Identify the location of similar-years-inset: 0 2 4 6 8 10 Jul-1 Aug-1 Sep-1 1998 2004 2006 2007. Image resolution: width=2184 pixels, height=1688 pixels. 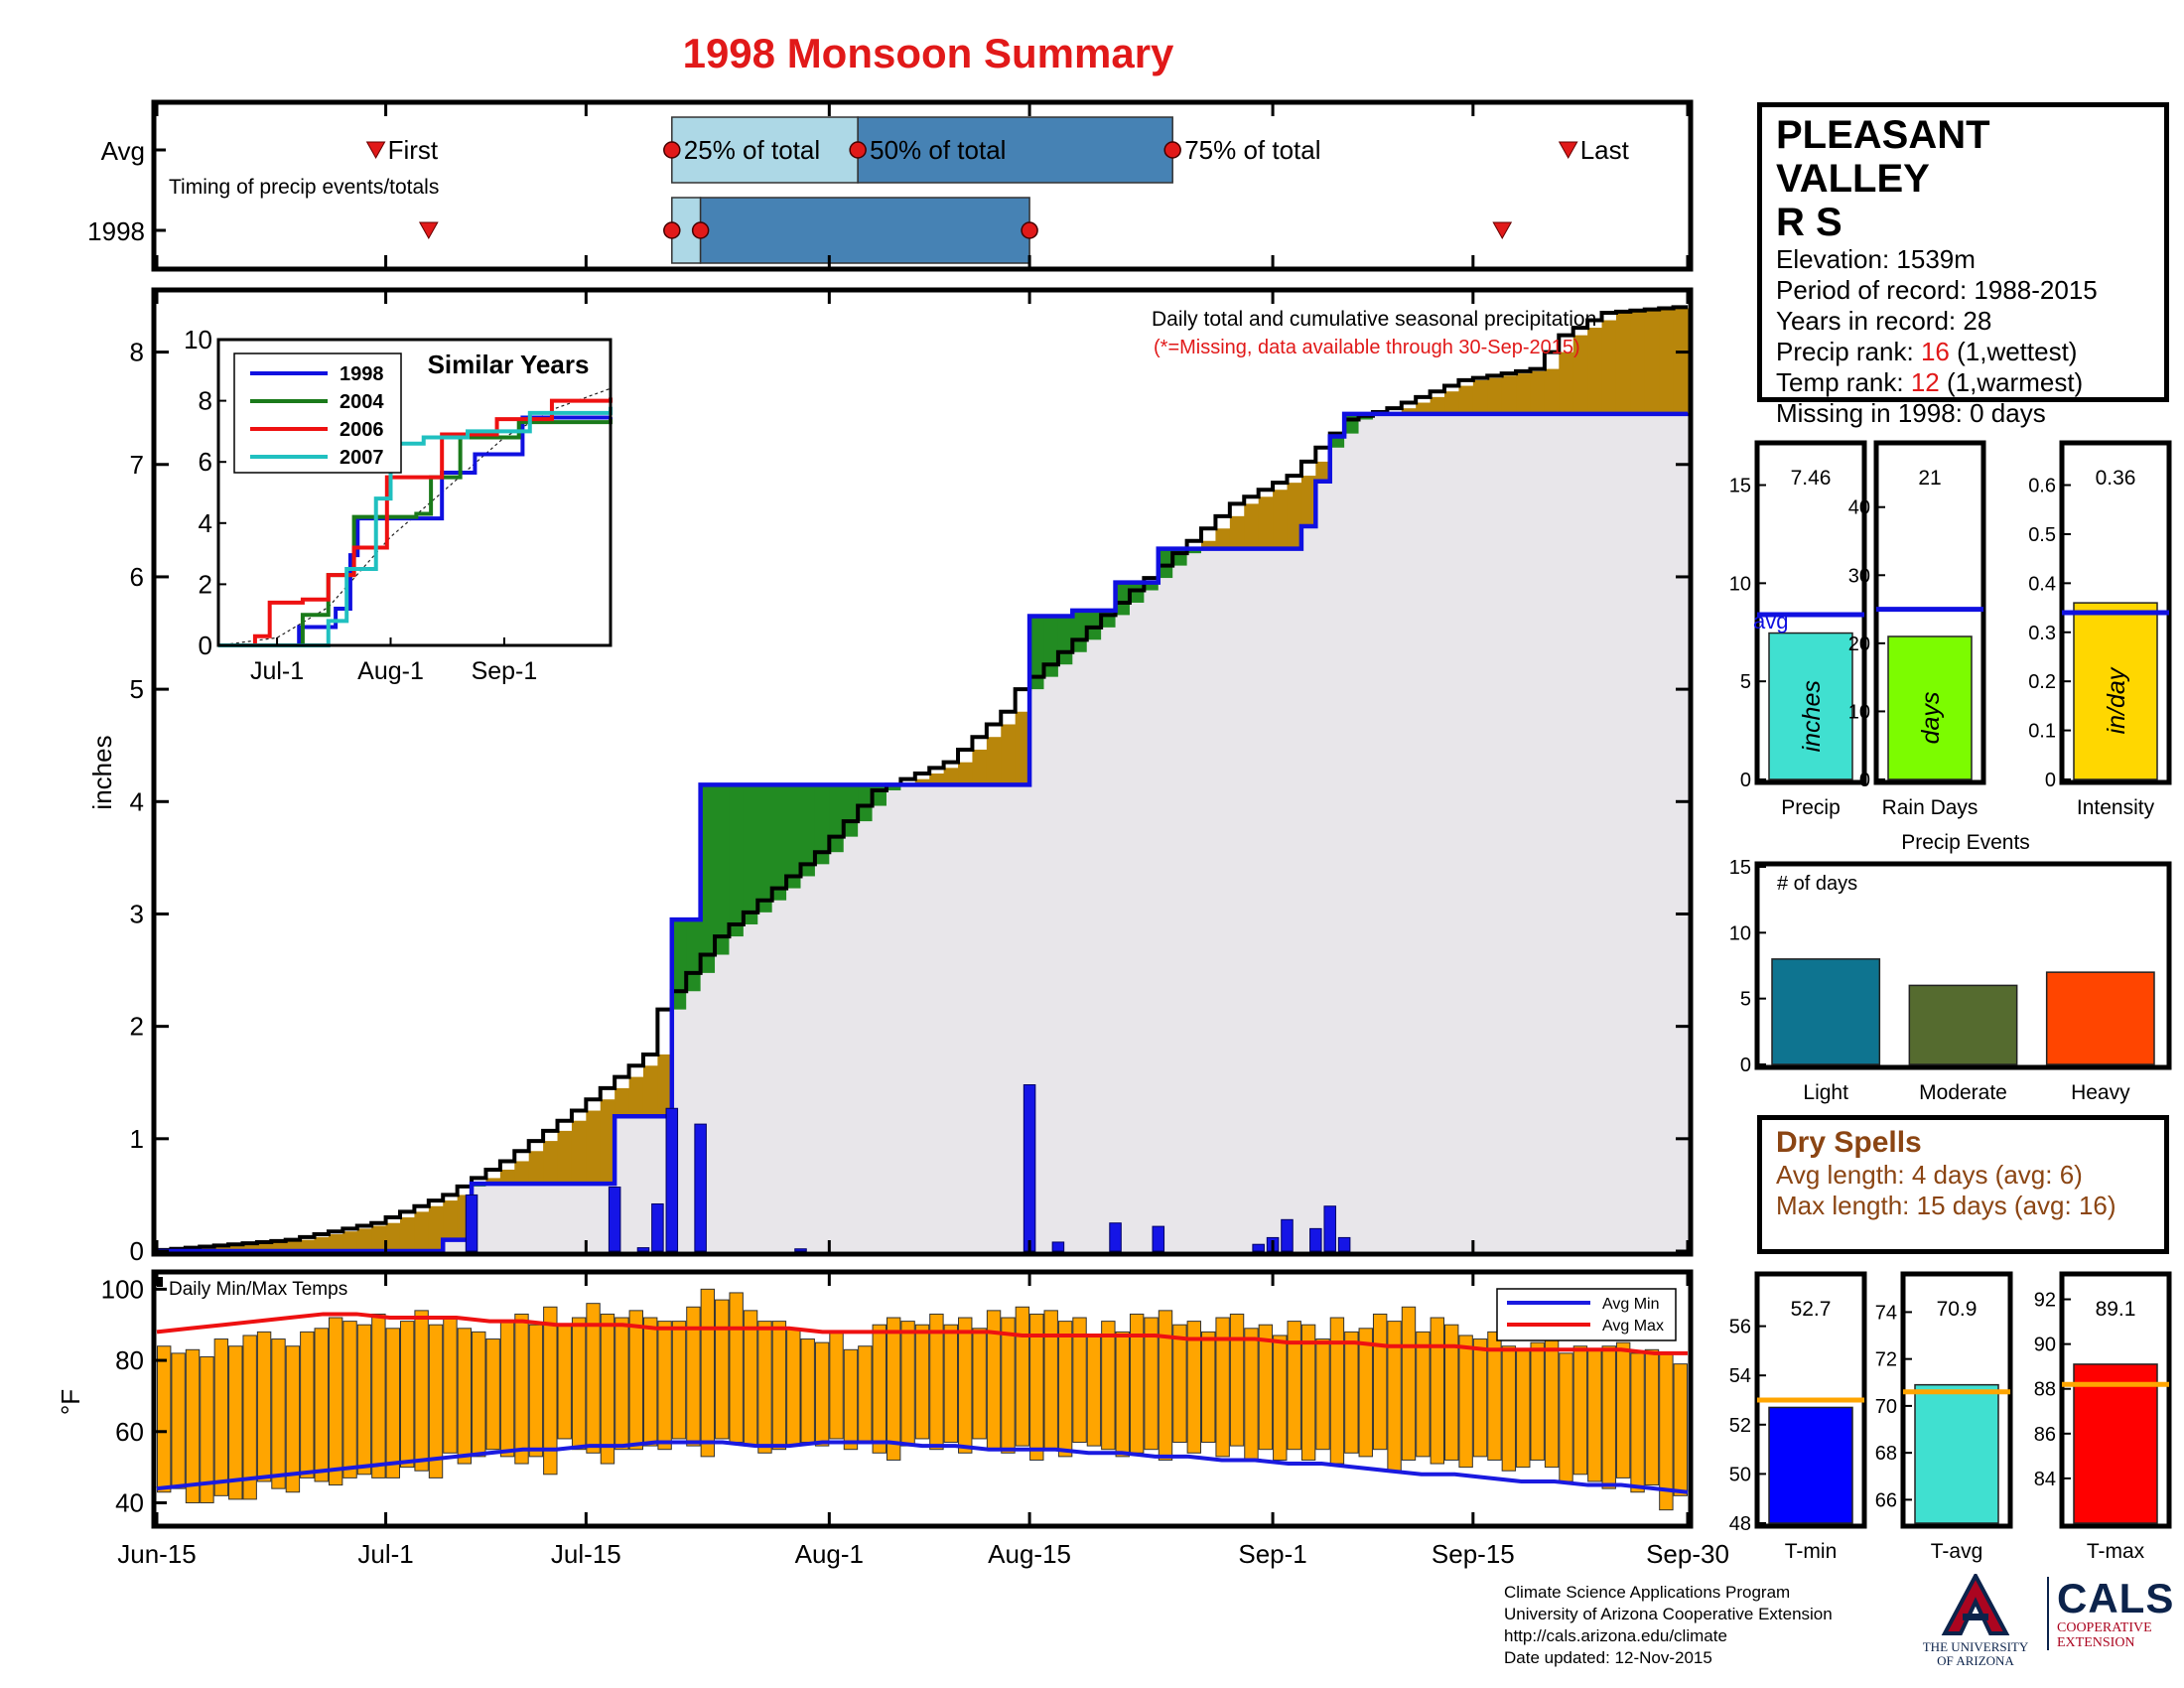
(398, 505).